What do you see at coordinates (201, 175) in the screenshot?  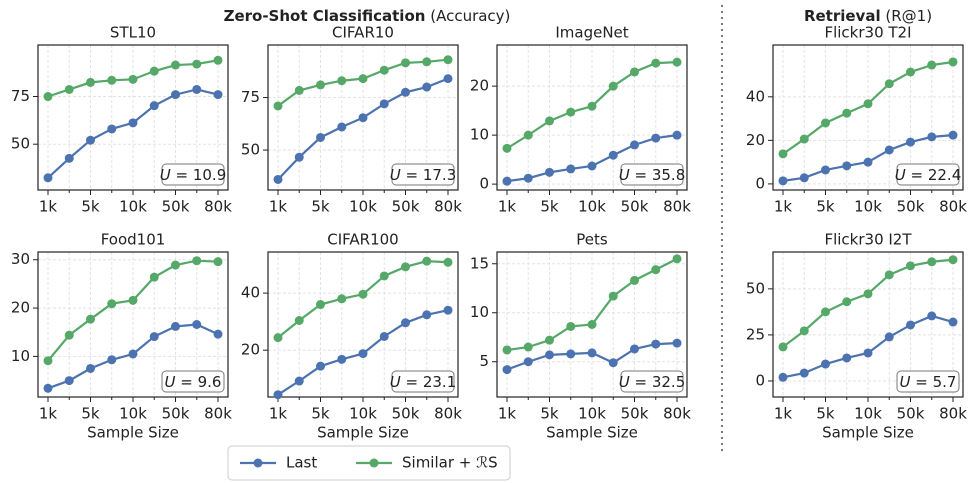 I see `annotation-value: = 10.9` at bounding box center [201, 175].